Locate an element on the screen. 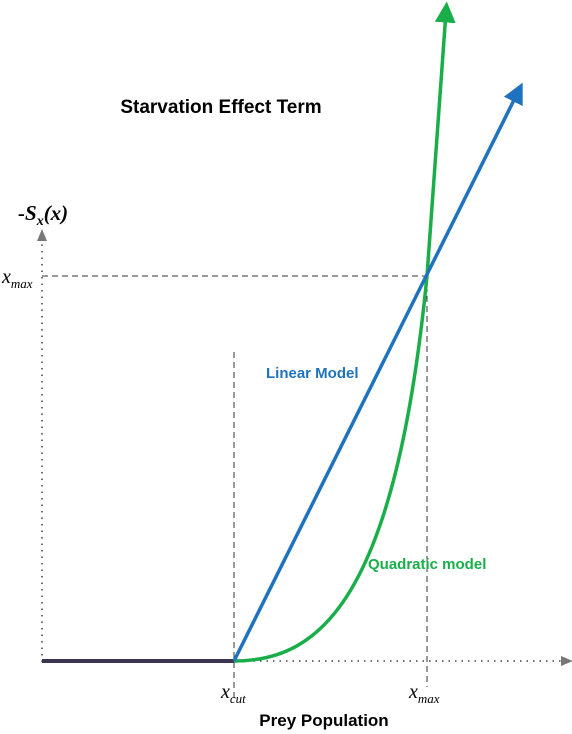  x-max-base: x is located at coordinates (413, 692).